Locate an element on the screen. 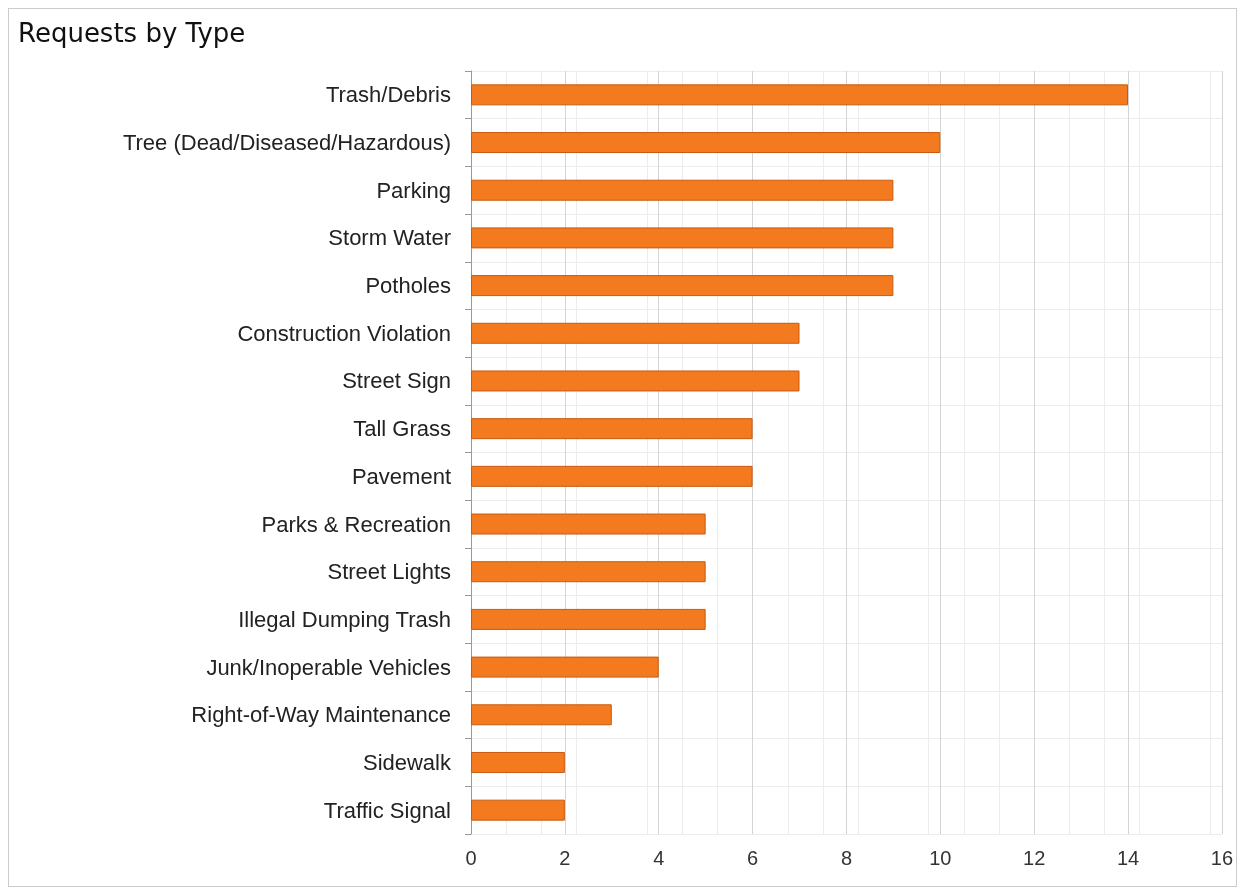  x-tick-label: 12 is located at coordinates (1034, 858).